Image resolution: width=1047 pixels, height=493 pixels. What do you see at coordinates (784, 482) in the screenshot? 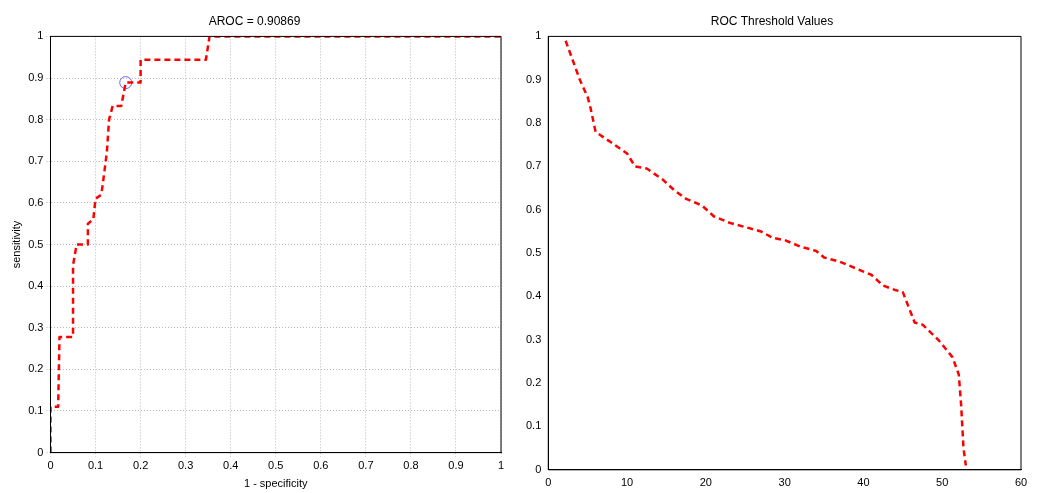
I see `x-tick-label: 30` at bounding box center [784, 482].